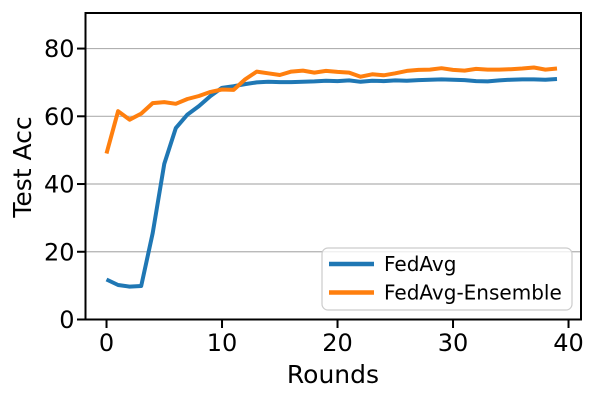 The image size is (600, 400). I want to click on y-tick-label-60: 60, so click(59, 117).